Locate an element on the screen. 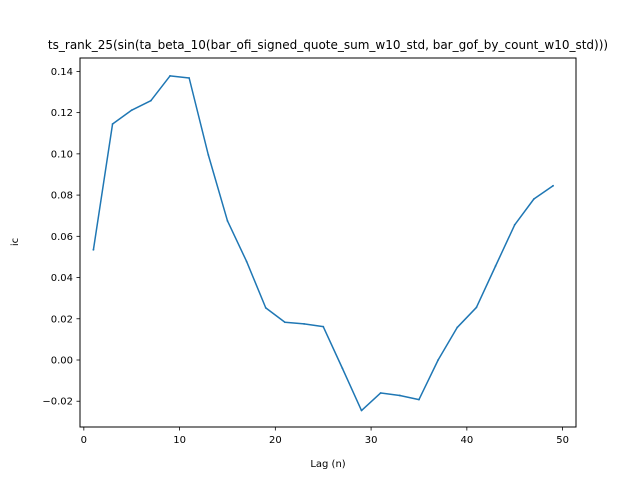 This screenshot has width=640, height=480. y-tick-label: 0.04 is located at coordinates (62, 278).